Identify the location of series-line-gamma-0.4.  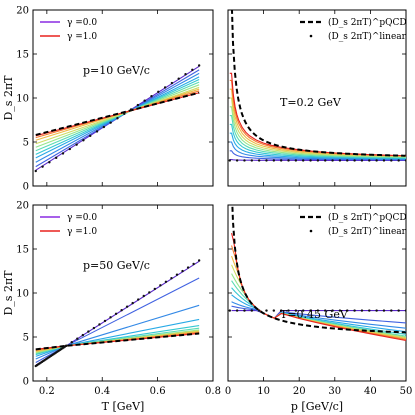
(317, 141).